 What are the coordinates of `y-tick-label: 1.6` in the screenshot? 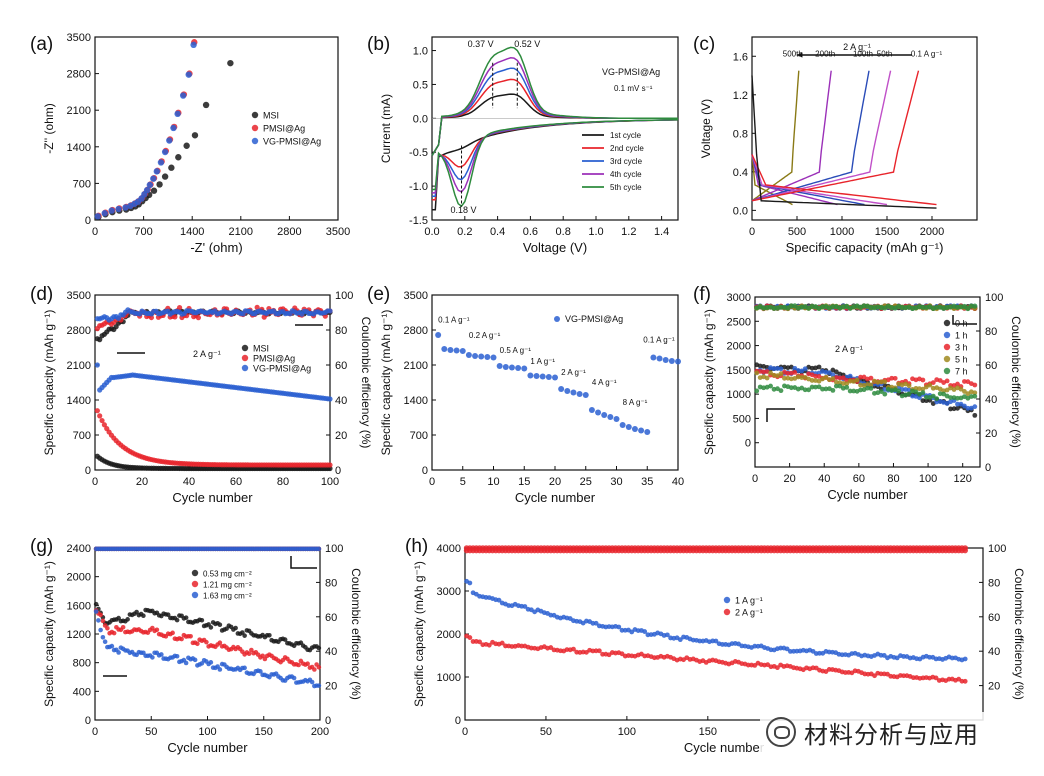 It's located at (740, 57).